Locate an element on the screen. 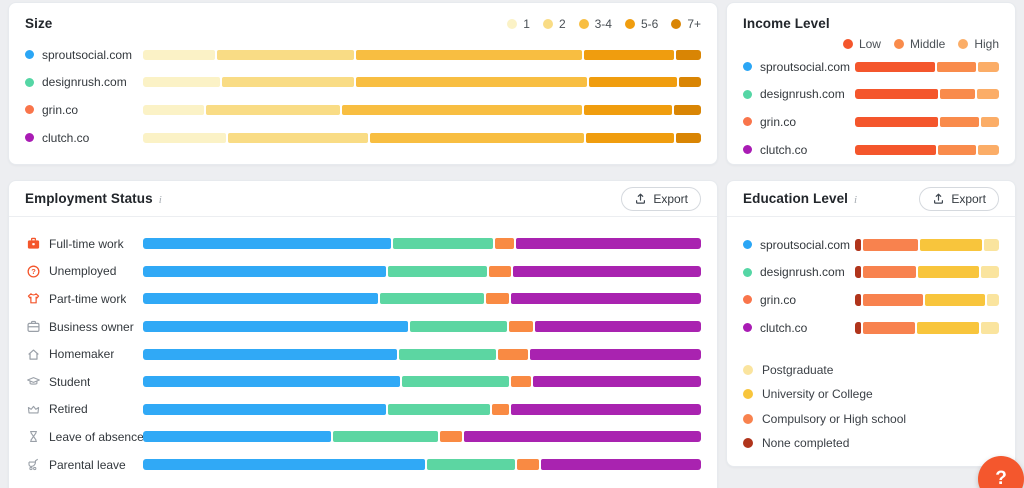 This screenshot has width=1024, height=488. legend-label: None completed is located at coordinates (806, 443).